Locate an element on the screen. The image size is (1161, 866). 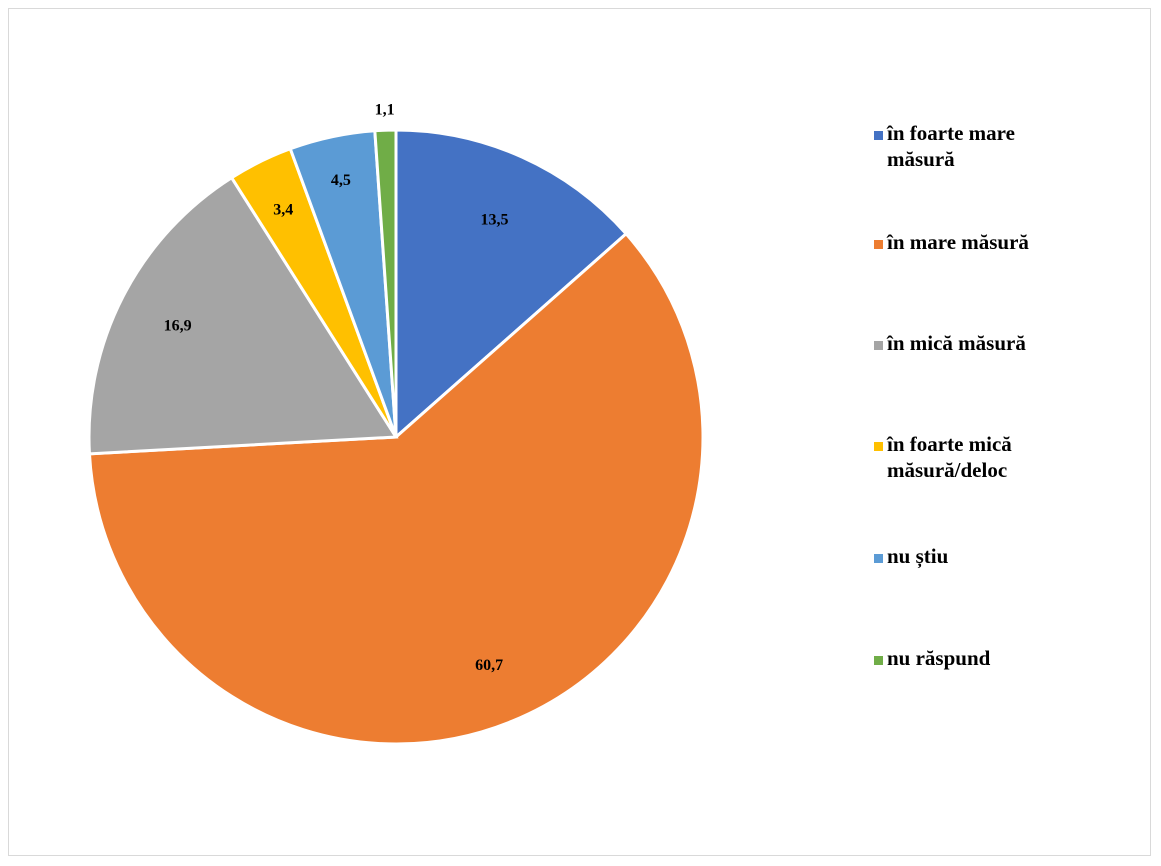
slice-value-label: 16,9 is located at coordinates (178, 326).